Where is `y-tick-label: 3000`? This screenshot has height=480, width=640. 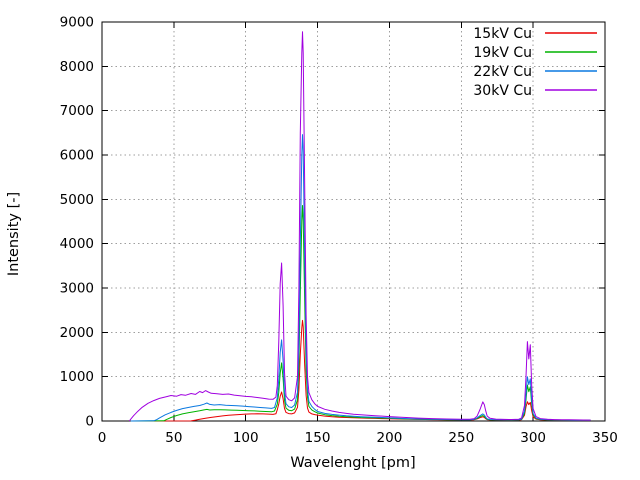
y-tick-label: 3000 is located at coordinates (77, 289).